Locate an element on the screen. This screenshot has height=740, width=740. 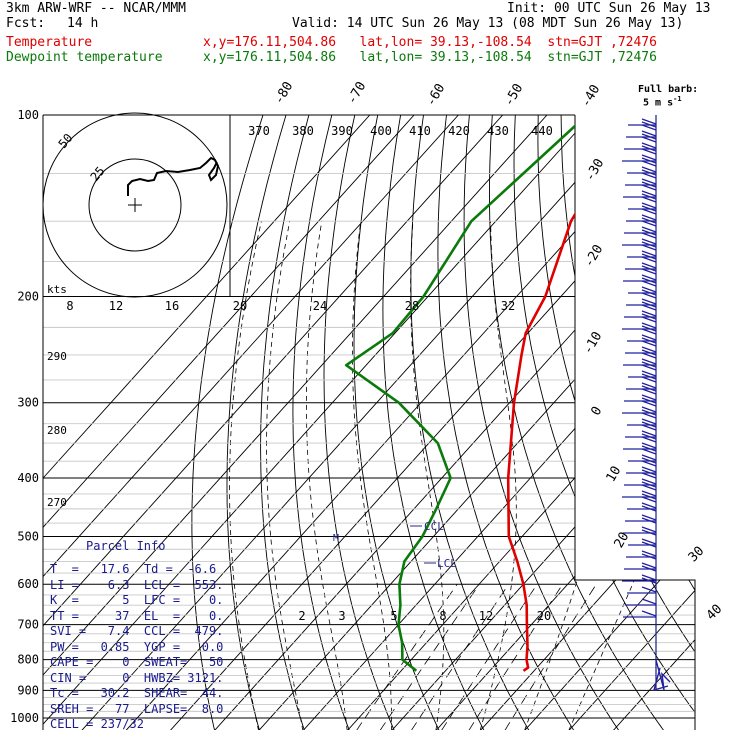
hodograph-ring-label: 50 is located at coordinates (66, 141).